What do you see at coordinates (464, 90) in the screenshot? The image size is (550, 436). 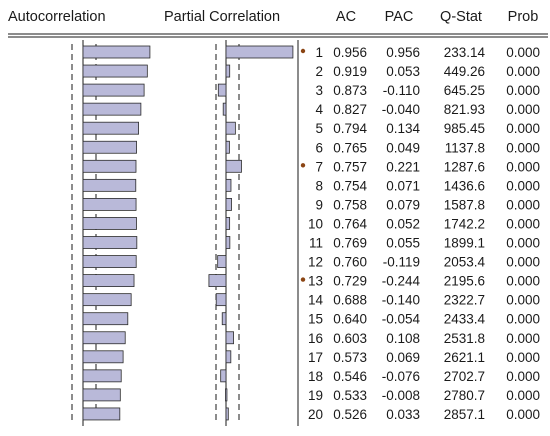 I see `q-stat-cell: 645.25` at bounding box center [464, 90].